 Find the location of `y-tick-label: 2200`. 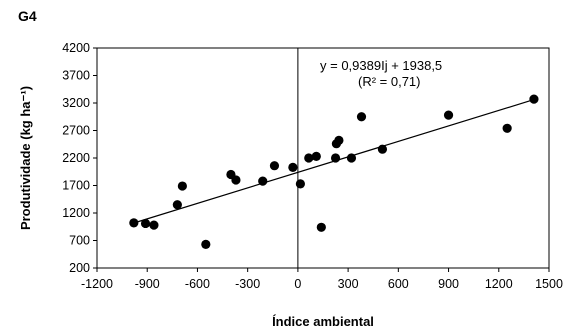

y-tick-label: 2200 is located at coordinates (76, 158).